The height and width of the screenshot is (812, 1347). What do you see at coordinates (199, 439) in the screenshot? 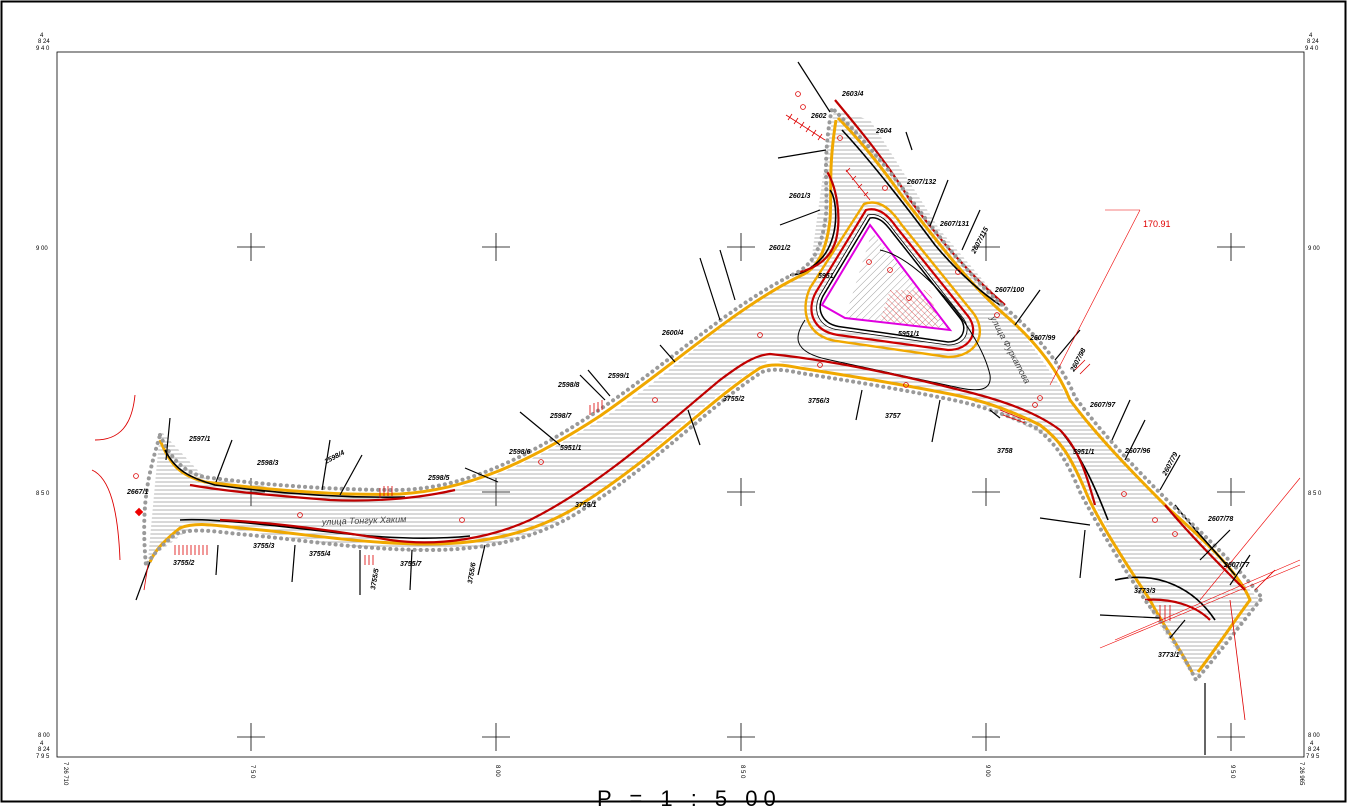
I see `parcel-label: 2597/1` at bounding box center [199, 439].